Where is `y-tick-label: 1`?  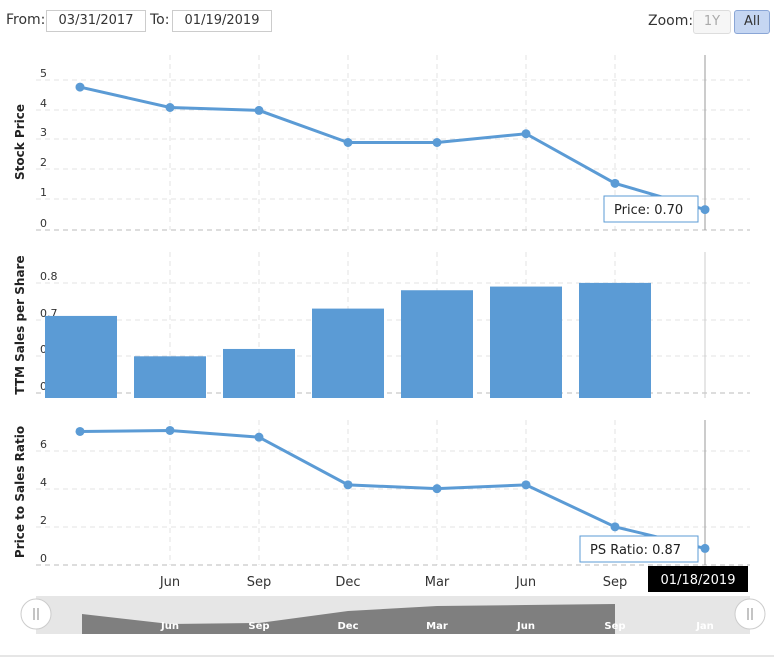
y-tick-label: 1 is located at coordinates (43, 192).